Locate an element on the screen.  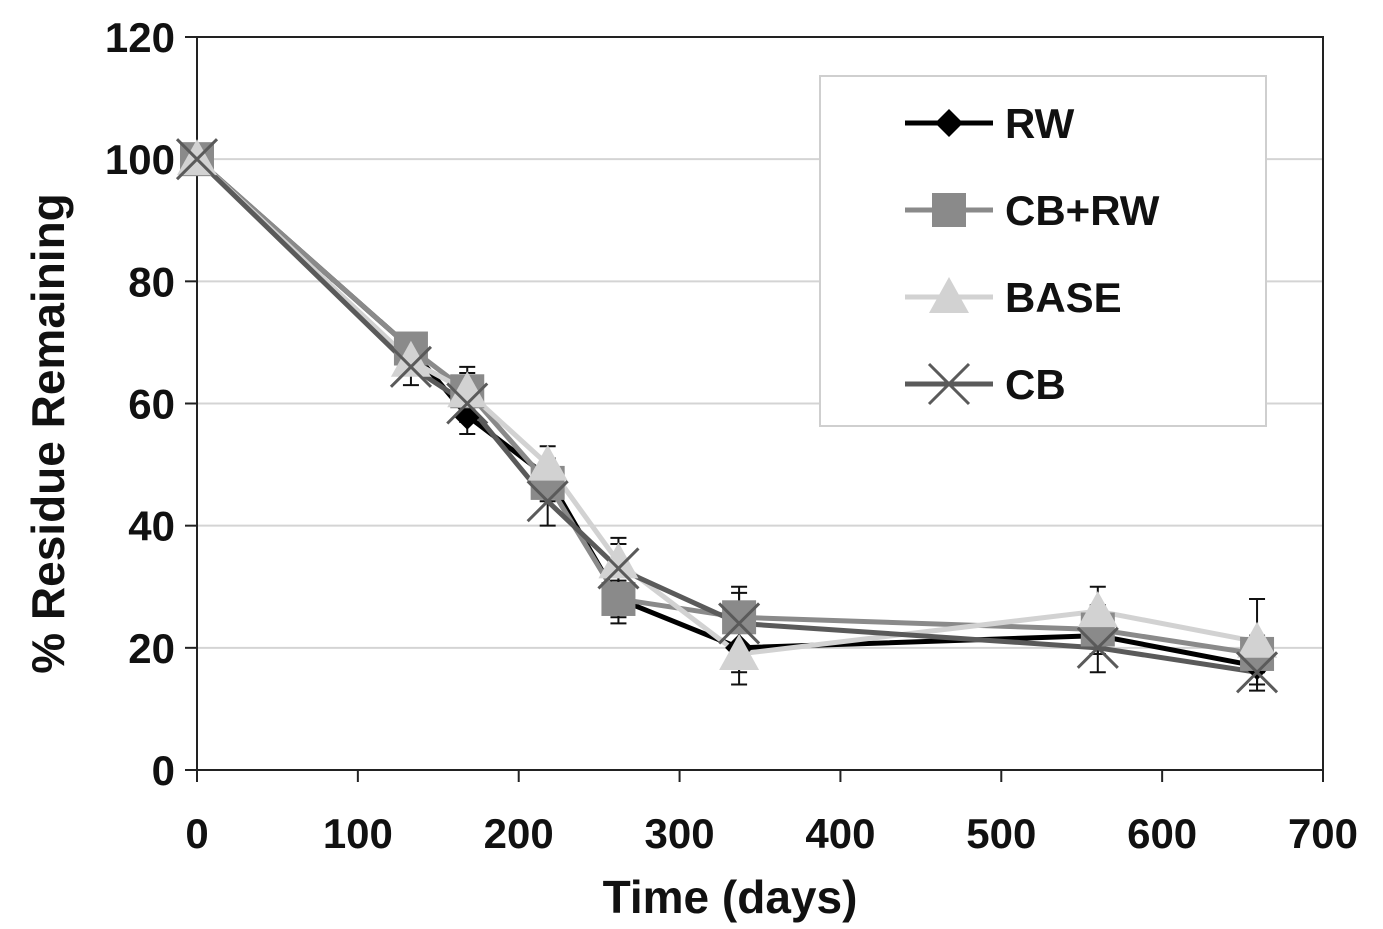
x-tick-label: 300 is located at coordinates (680, 833).